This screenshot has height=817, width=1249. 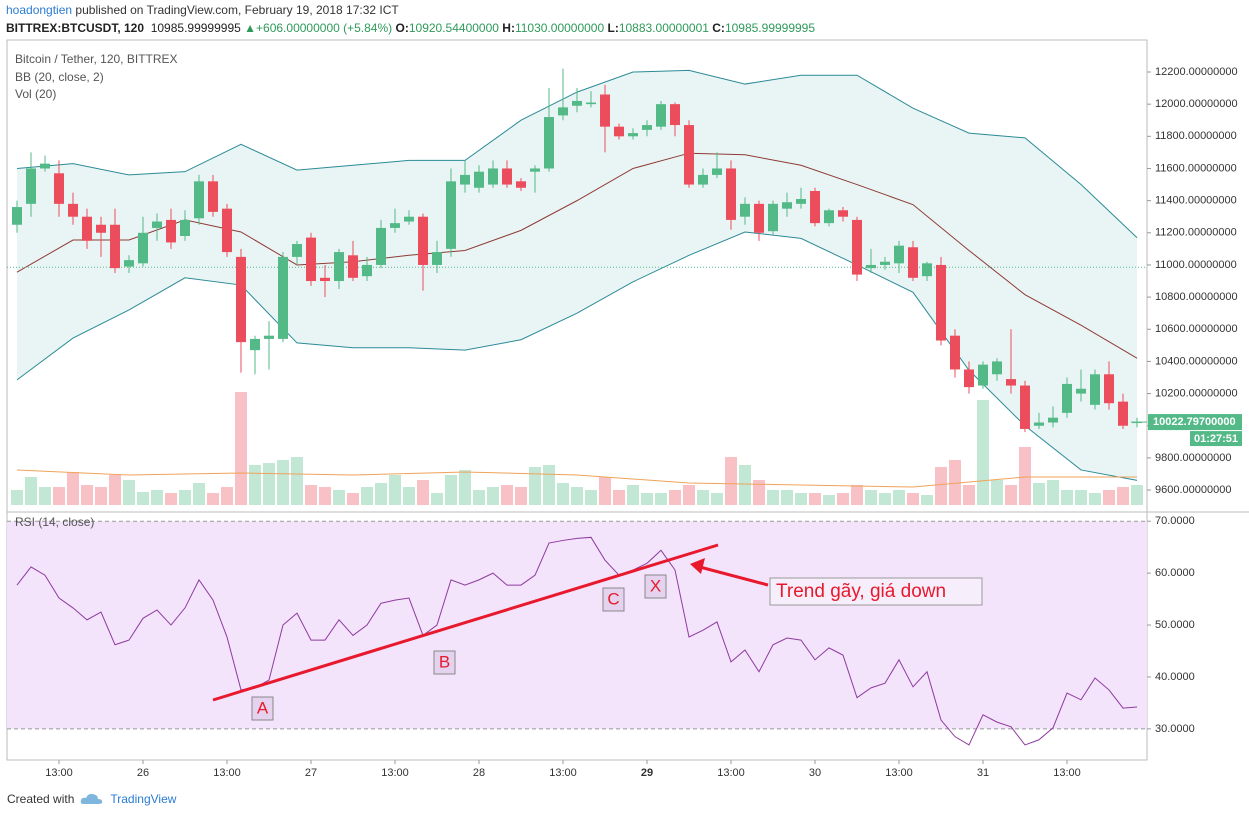 I want to click on annotation-label: B, so click(x=444, y=661).